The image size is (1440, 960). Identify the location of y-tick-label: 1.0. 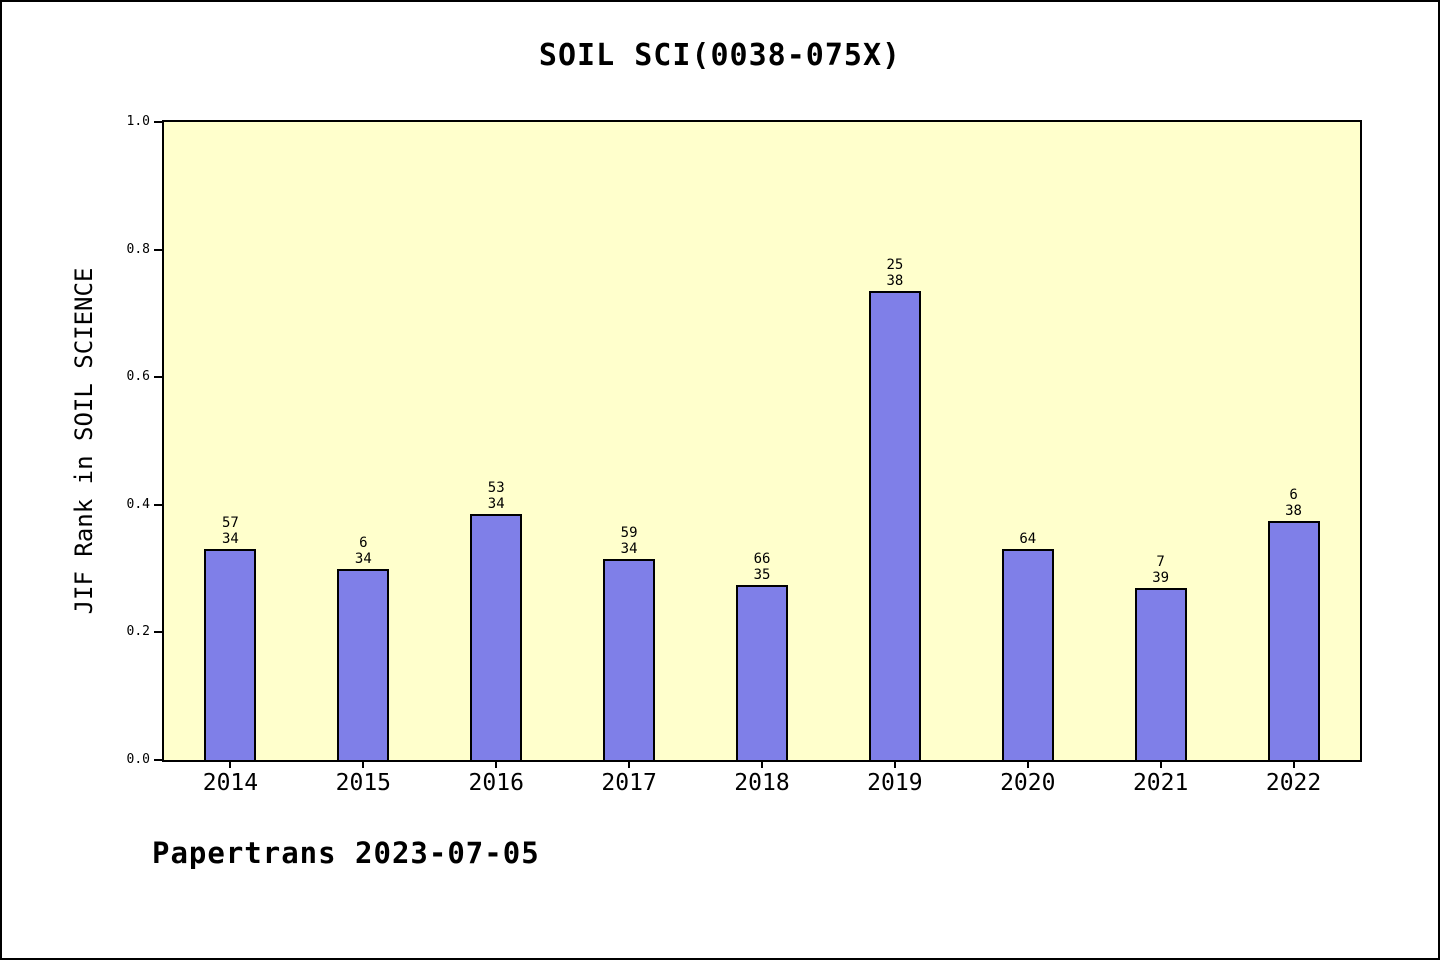
(138, 121).